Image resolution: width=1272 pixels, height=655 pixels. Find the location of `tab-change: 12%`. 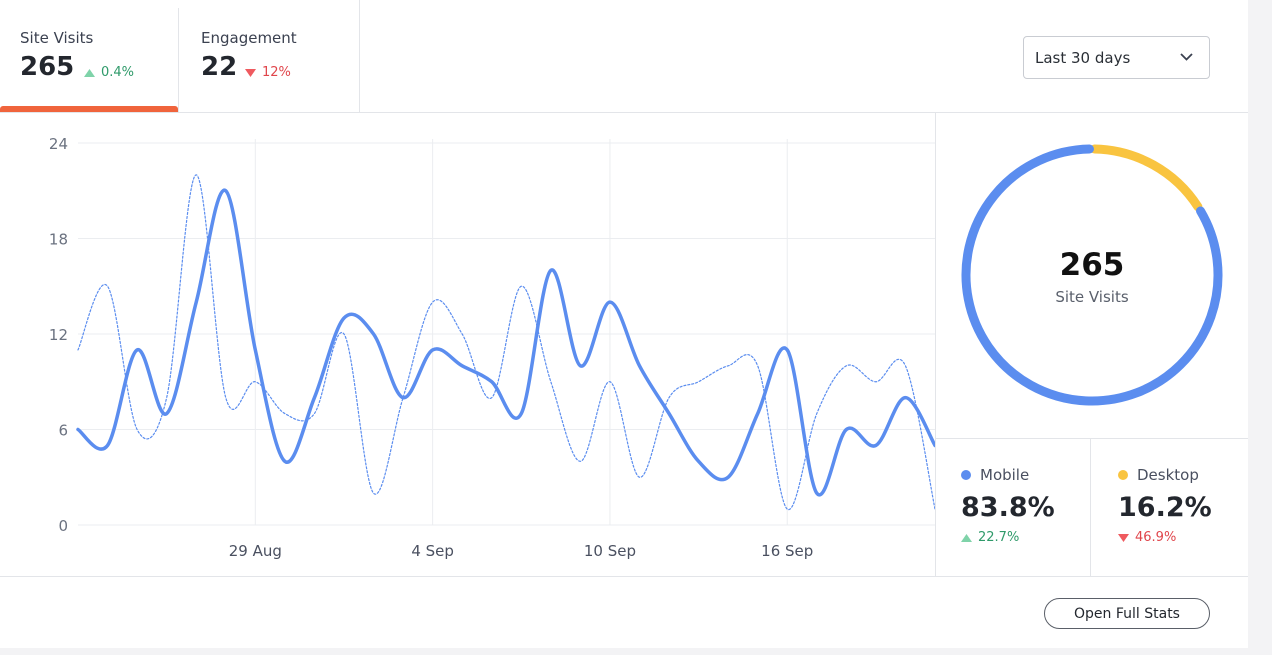

tab-change: 12% is located at coordinates (268, 72).